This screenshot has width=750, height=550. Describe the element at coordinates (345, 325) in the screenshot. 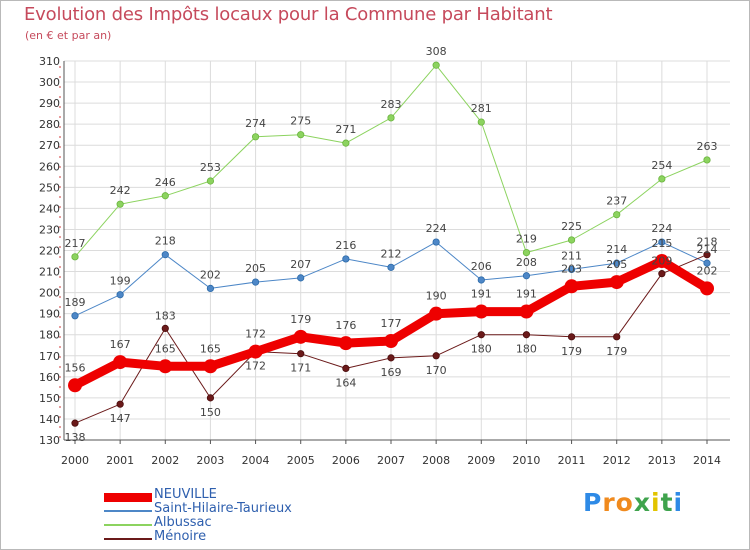

I see `data-label: 176` at that location.